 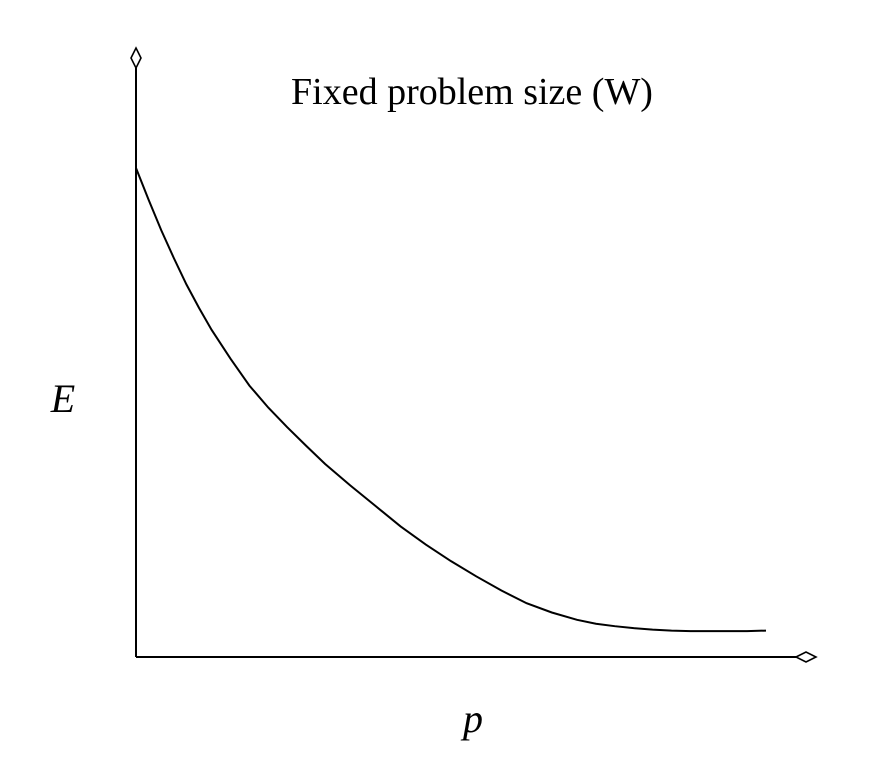 I want to click on x-axis-arrow-icon, so click(x=806, y=657).